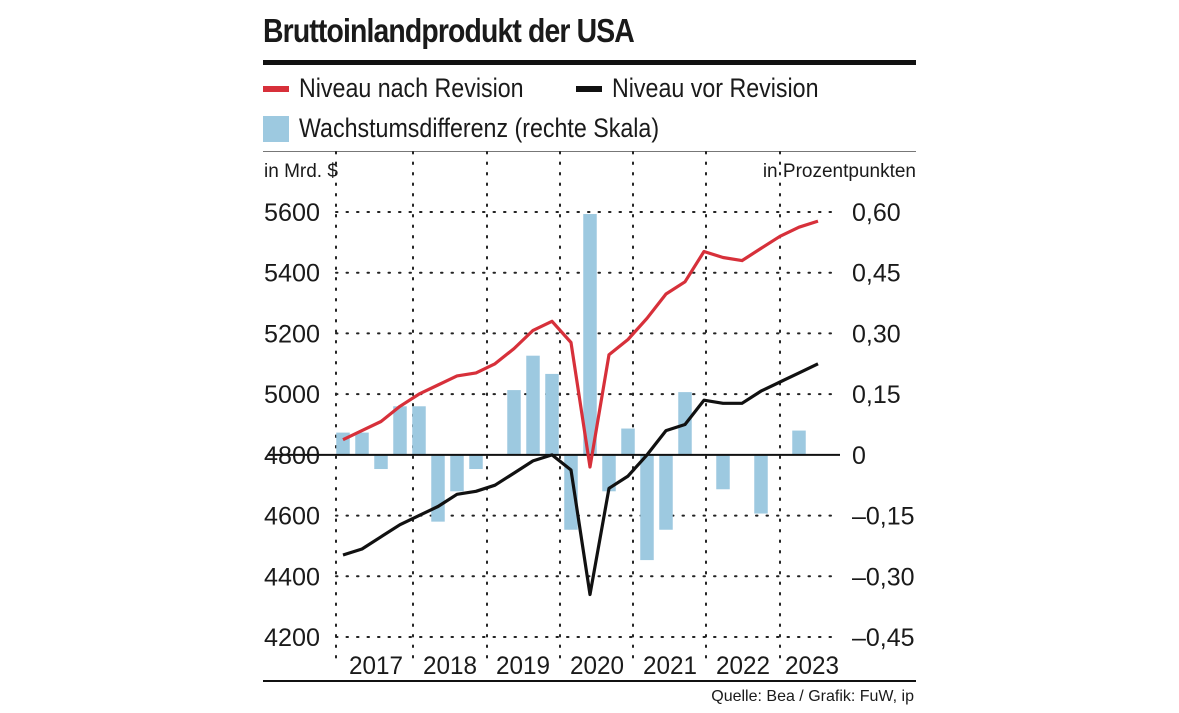  Describe the element at coordinates (609, 473) in the screenshot. I see `bar-2020Q3` at that location.